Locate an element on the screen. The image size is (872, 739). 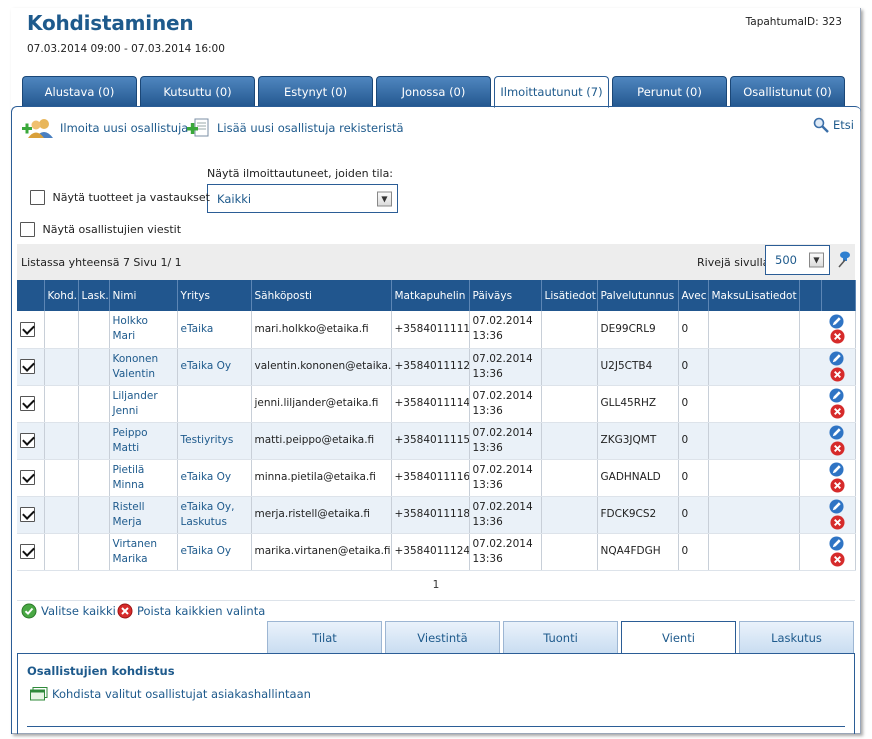
clear-selection-button: Poista kaikkien valinta is located at coordinates (191, 611).